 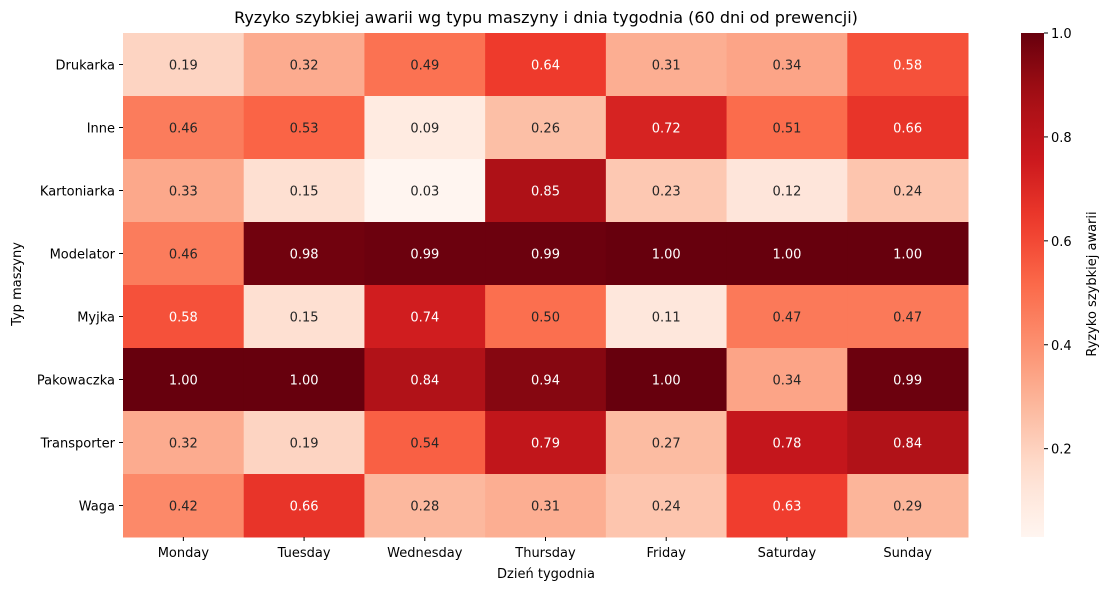 What do you see at coordinates (184, 553) in the screenshot?
I see `x-tick-label: Monday` at bounding box center [184, 553].